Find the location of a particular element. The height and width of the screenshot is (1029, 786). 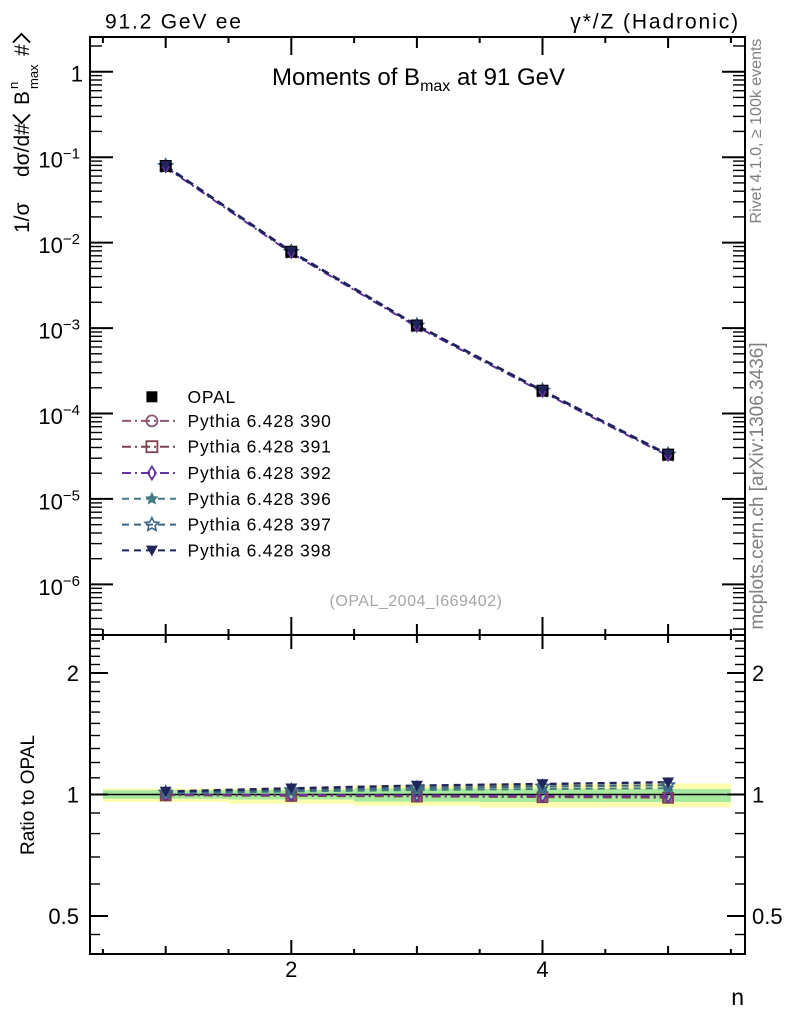

svg-text: 10⁻¹ is located at coordinates (59, 159).